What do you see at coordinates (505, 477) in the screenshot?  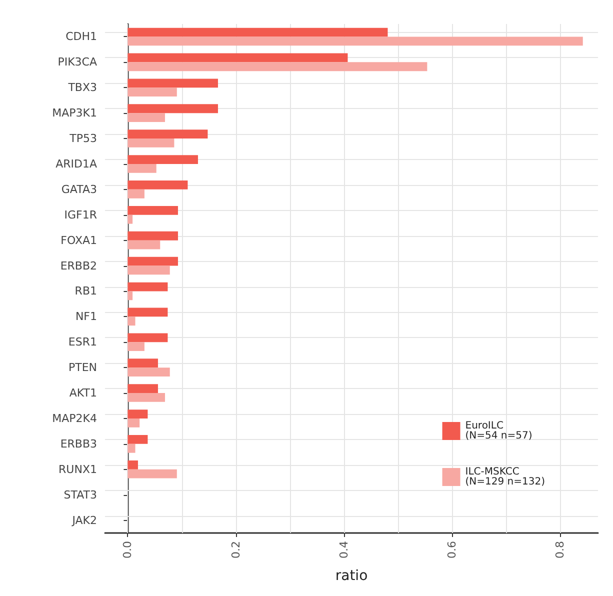 I see `legend-label: ILC-MSKCC (N=129 n=132)` at bounding box center [505, 477].